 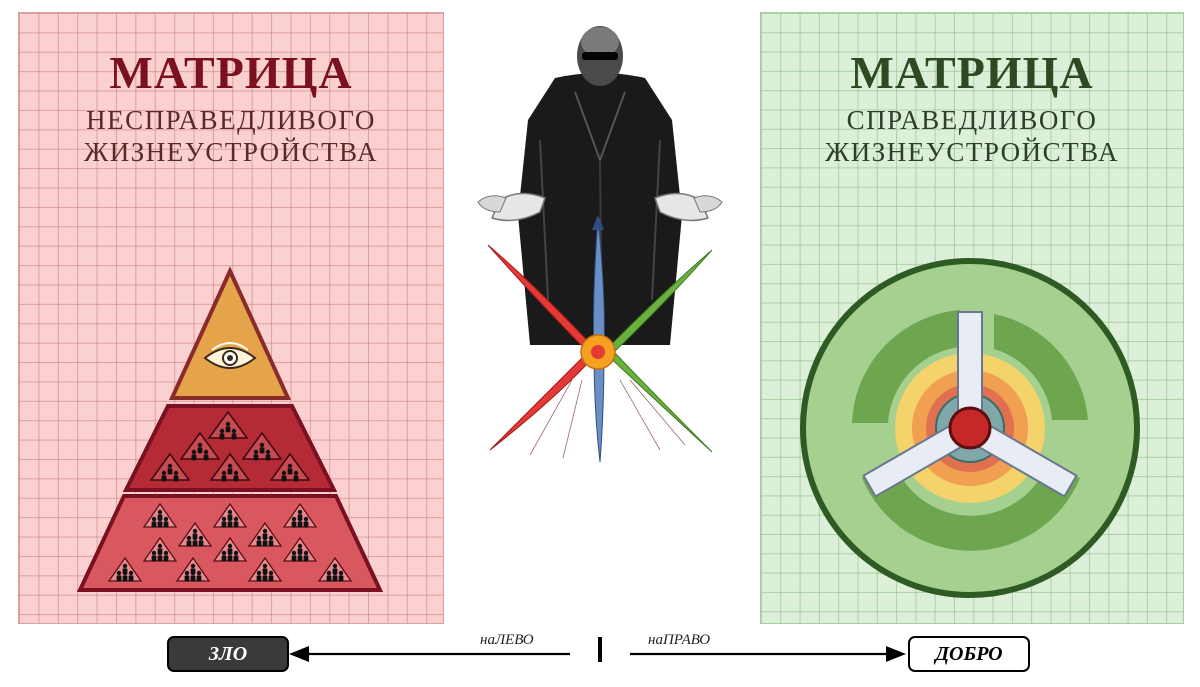 What do you see at coordinates (600, 649) in the screenshot?
I see `center-divider` at bounding box center [600, 649].